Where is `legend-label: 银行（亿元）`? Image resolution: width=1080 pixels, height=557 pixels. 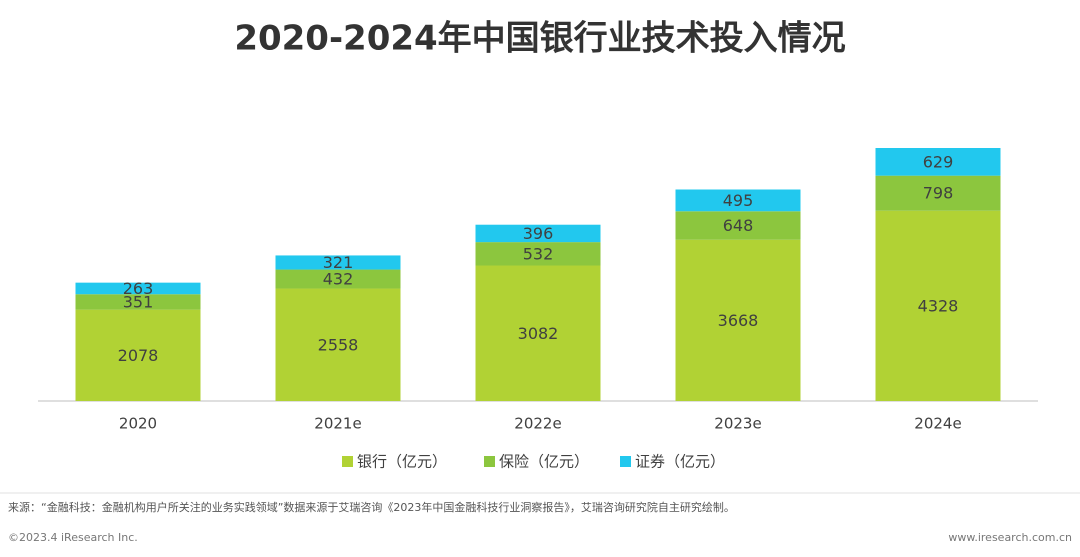 legend-label: 银行（亿元） is located at coordinates (402, 462).